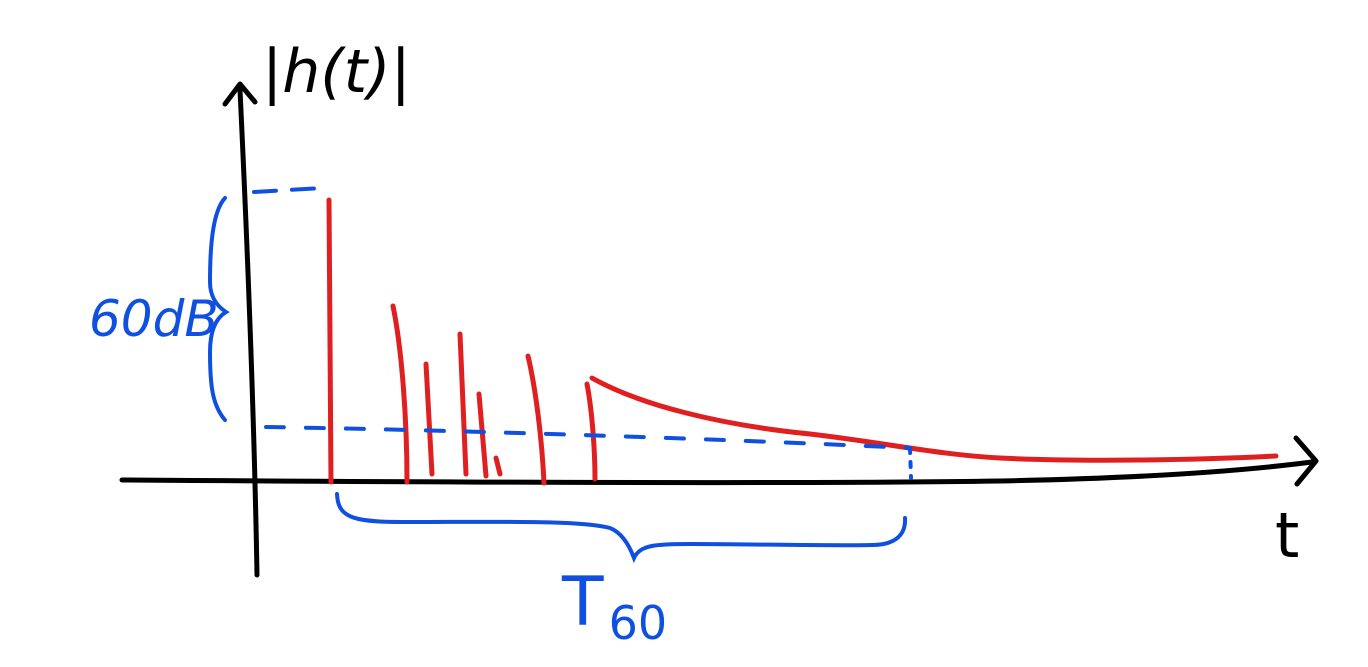 Image resolution: width=1368 pixels, height=667 pixels. What do you see at coordinates (288, 190) in the screenshot?
I see `peak-level-dashed-line` at bounding box center [288, 190].